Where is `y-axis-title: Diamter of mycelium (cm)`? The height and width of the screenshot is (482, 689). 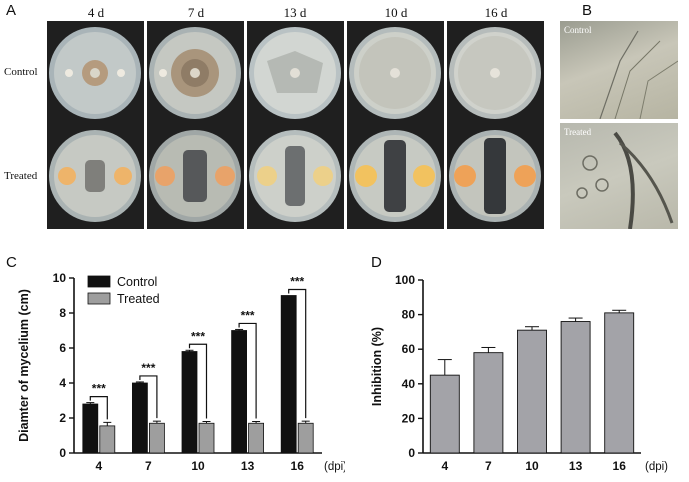 y-axis-title: Diamter of mycelium (cm) is located at coordinates (24, 365).